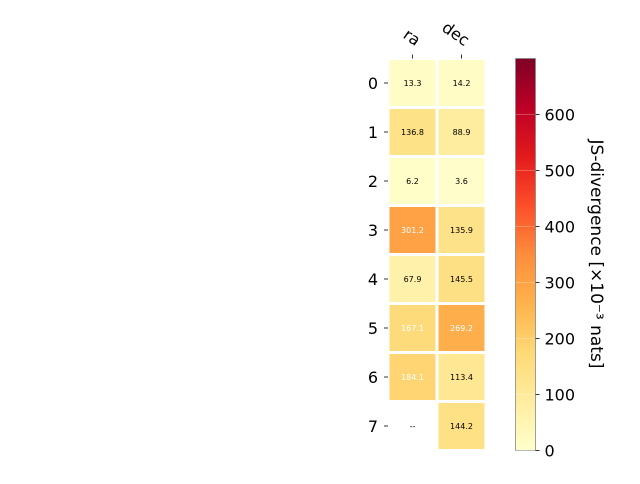 Image resolution: width=640 pixels, height=484 pixels. I want to click on cell-value-label: 301.2, so click(412, 230).